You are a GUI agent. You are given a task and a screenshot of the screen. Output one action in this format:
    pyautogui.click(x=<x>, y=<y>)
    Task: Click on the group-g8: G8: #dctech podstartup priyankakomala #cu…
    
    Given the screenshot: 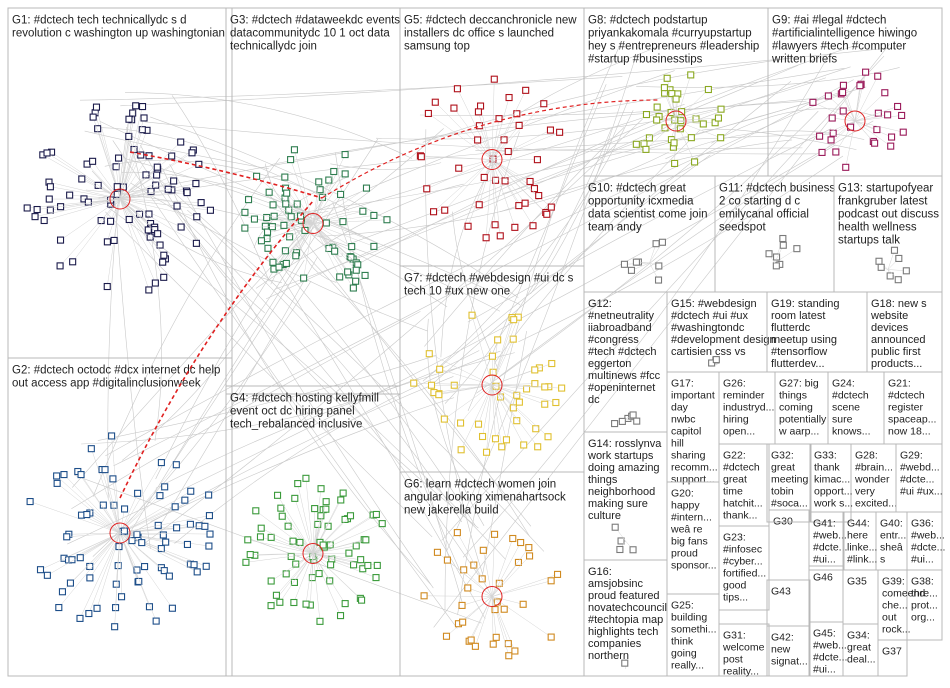 What is the action you would take?
    pyautogui.click(x=676, y=92)
    